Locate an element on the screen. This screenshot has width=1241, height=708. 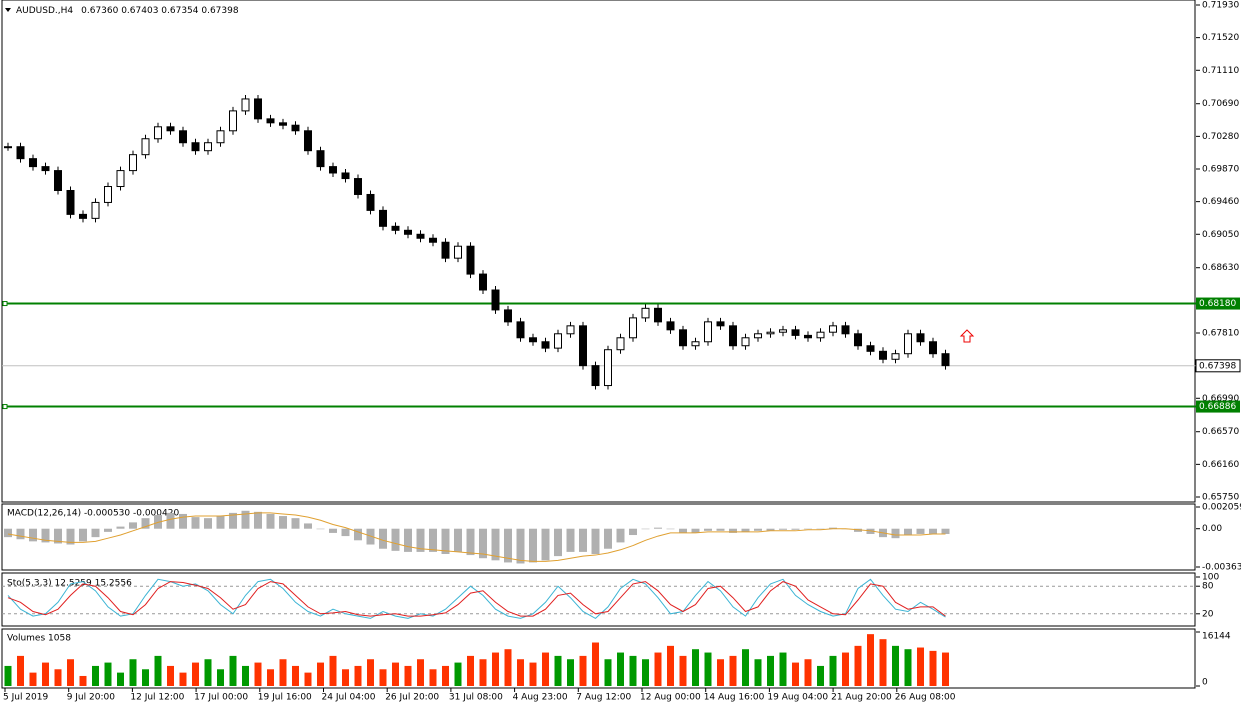
x-tick-label: 19 Jul 16:00 is located at coordinates (285, 698).